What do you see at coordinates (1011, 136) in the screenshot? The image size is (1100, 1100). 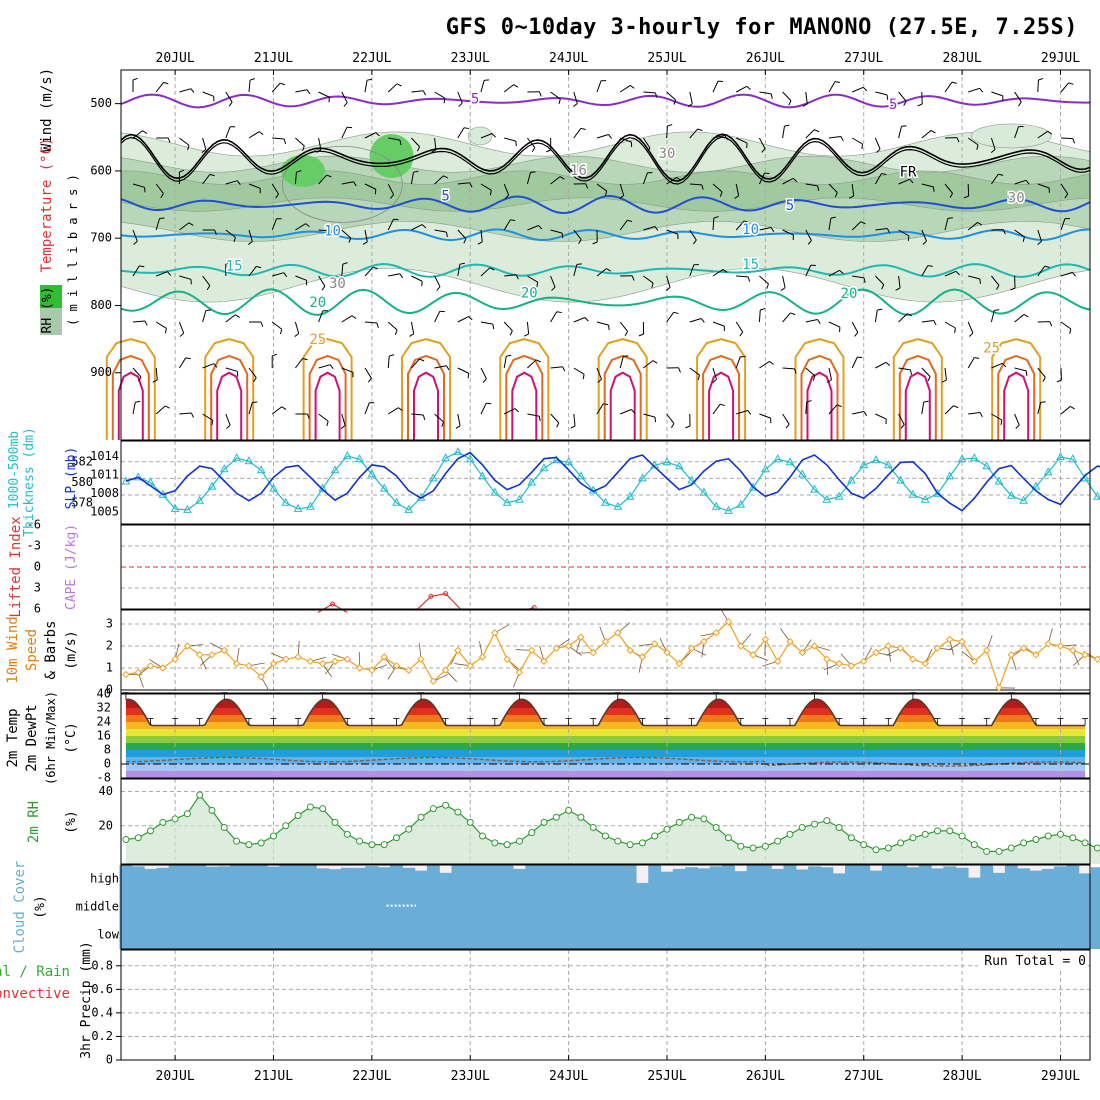 I see `rh-contour` at bounding box center [1011, 136].